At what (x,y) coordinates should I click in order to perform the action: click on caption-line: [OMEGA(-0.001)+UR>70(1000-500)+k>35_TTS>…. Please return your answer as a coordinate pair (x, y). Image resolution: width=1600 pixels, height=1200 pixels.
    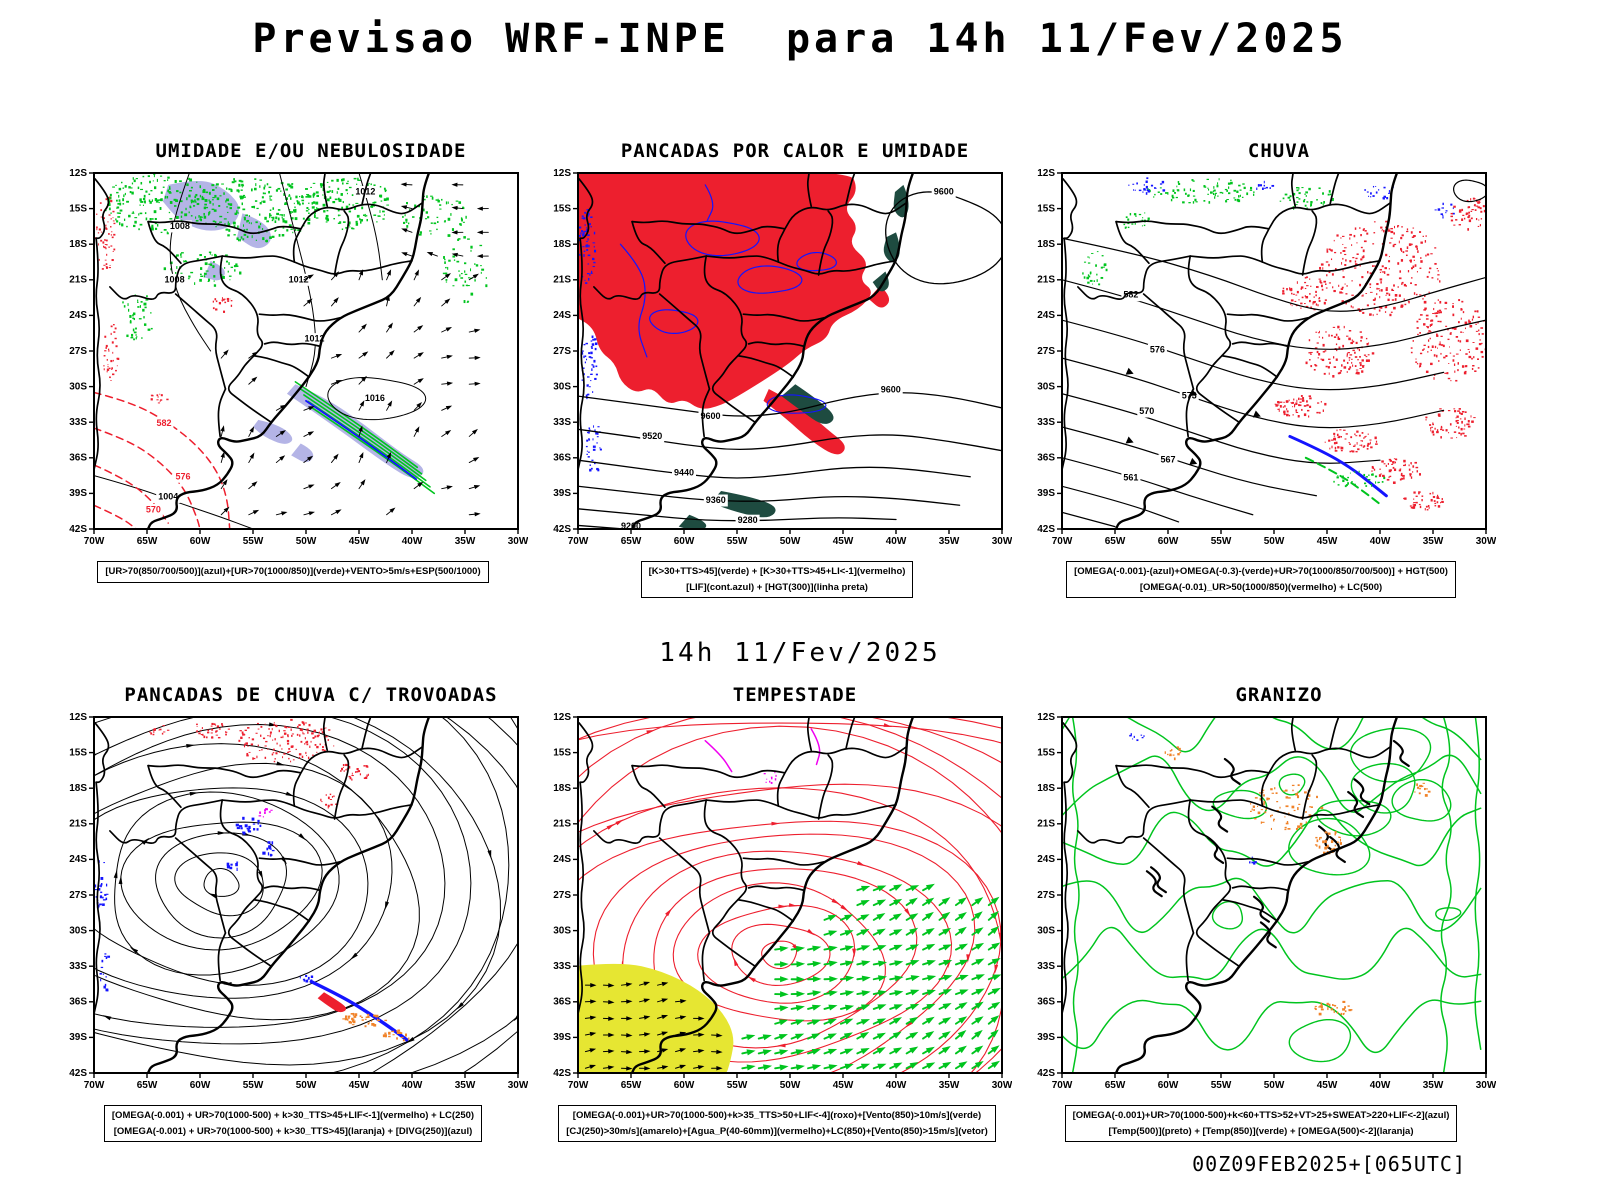
    Looking at the image, I should click on (777, 1115).